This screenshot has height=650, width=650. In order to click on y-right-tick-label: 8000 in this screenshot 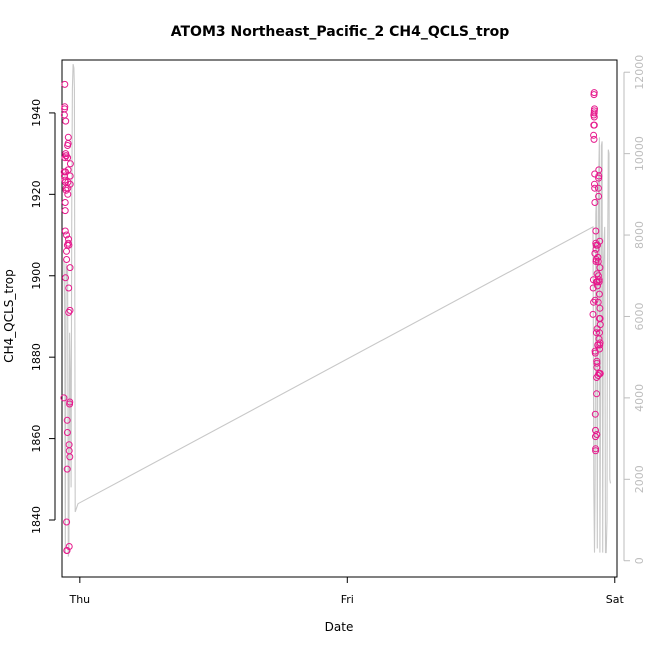, I will do `click(639, 235)`.